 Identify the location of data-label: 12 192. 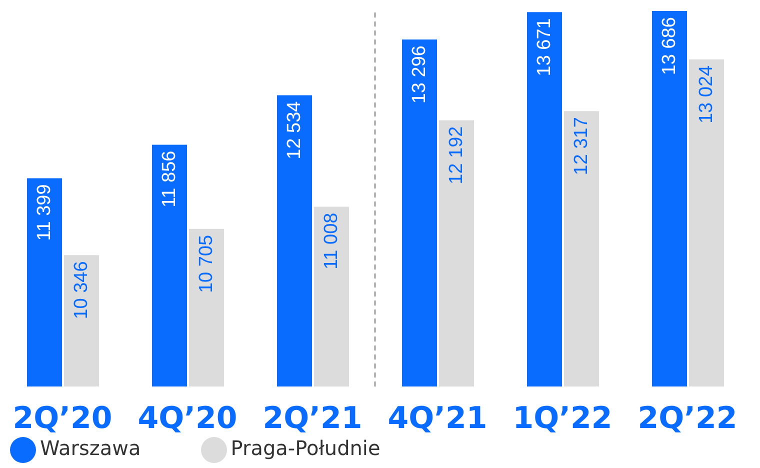
(456, 155).